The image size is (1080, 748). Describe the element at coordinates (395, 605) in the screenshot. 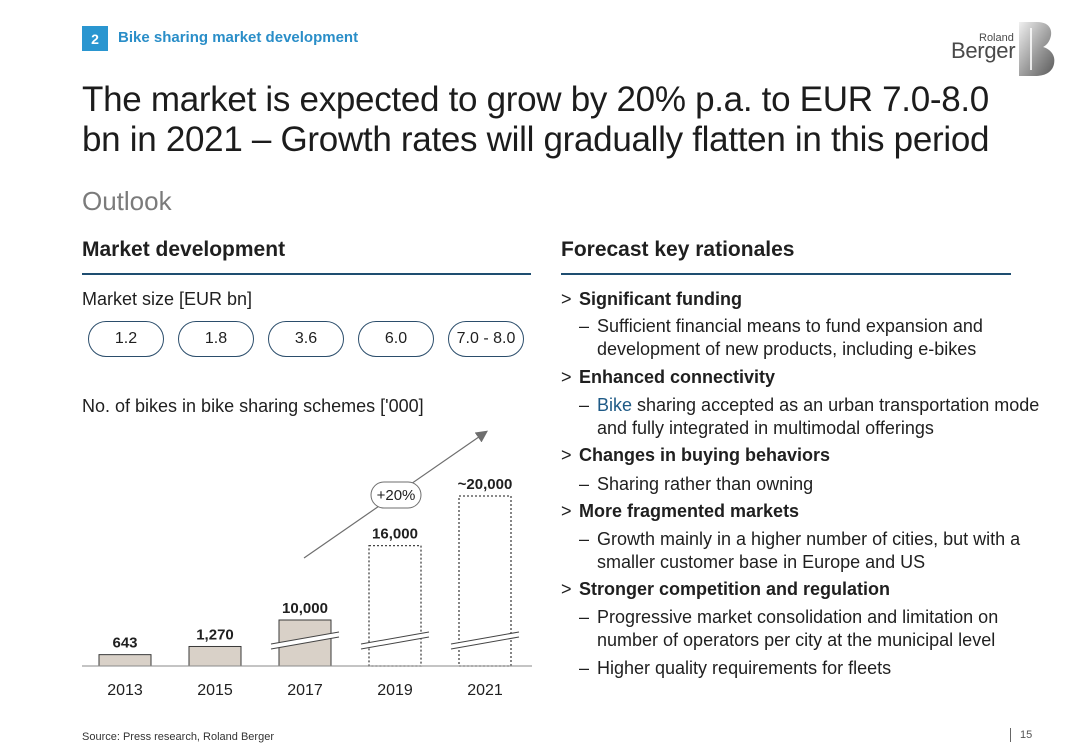

I see `bar-2019` at that location.